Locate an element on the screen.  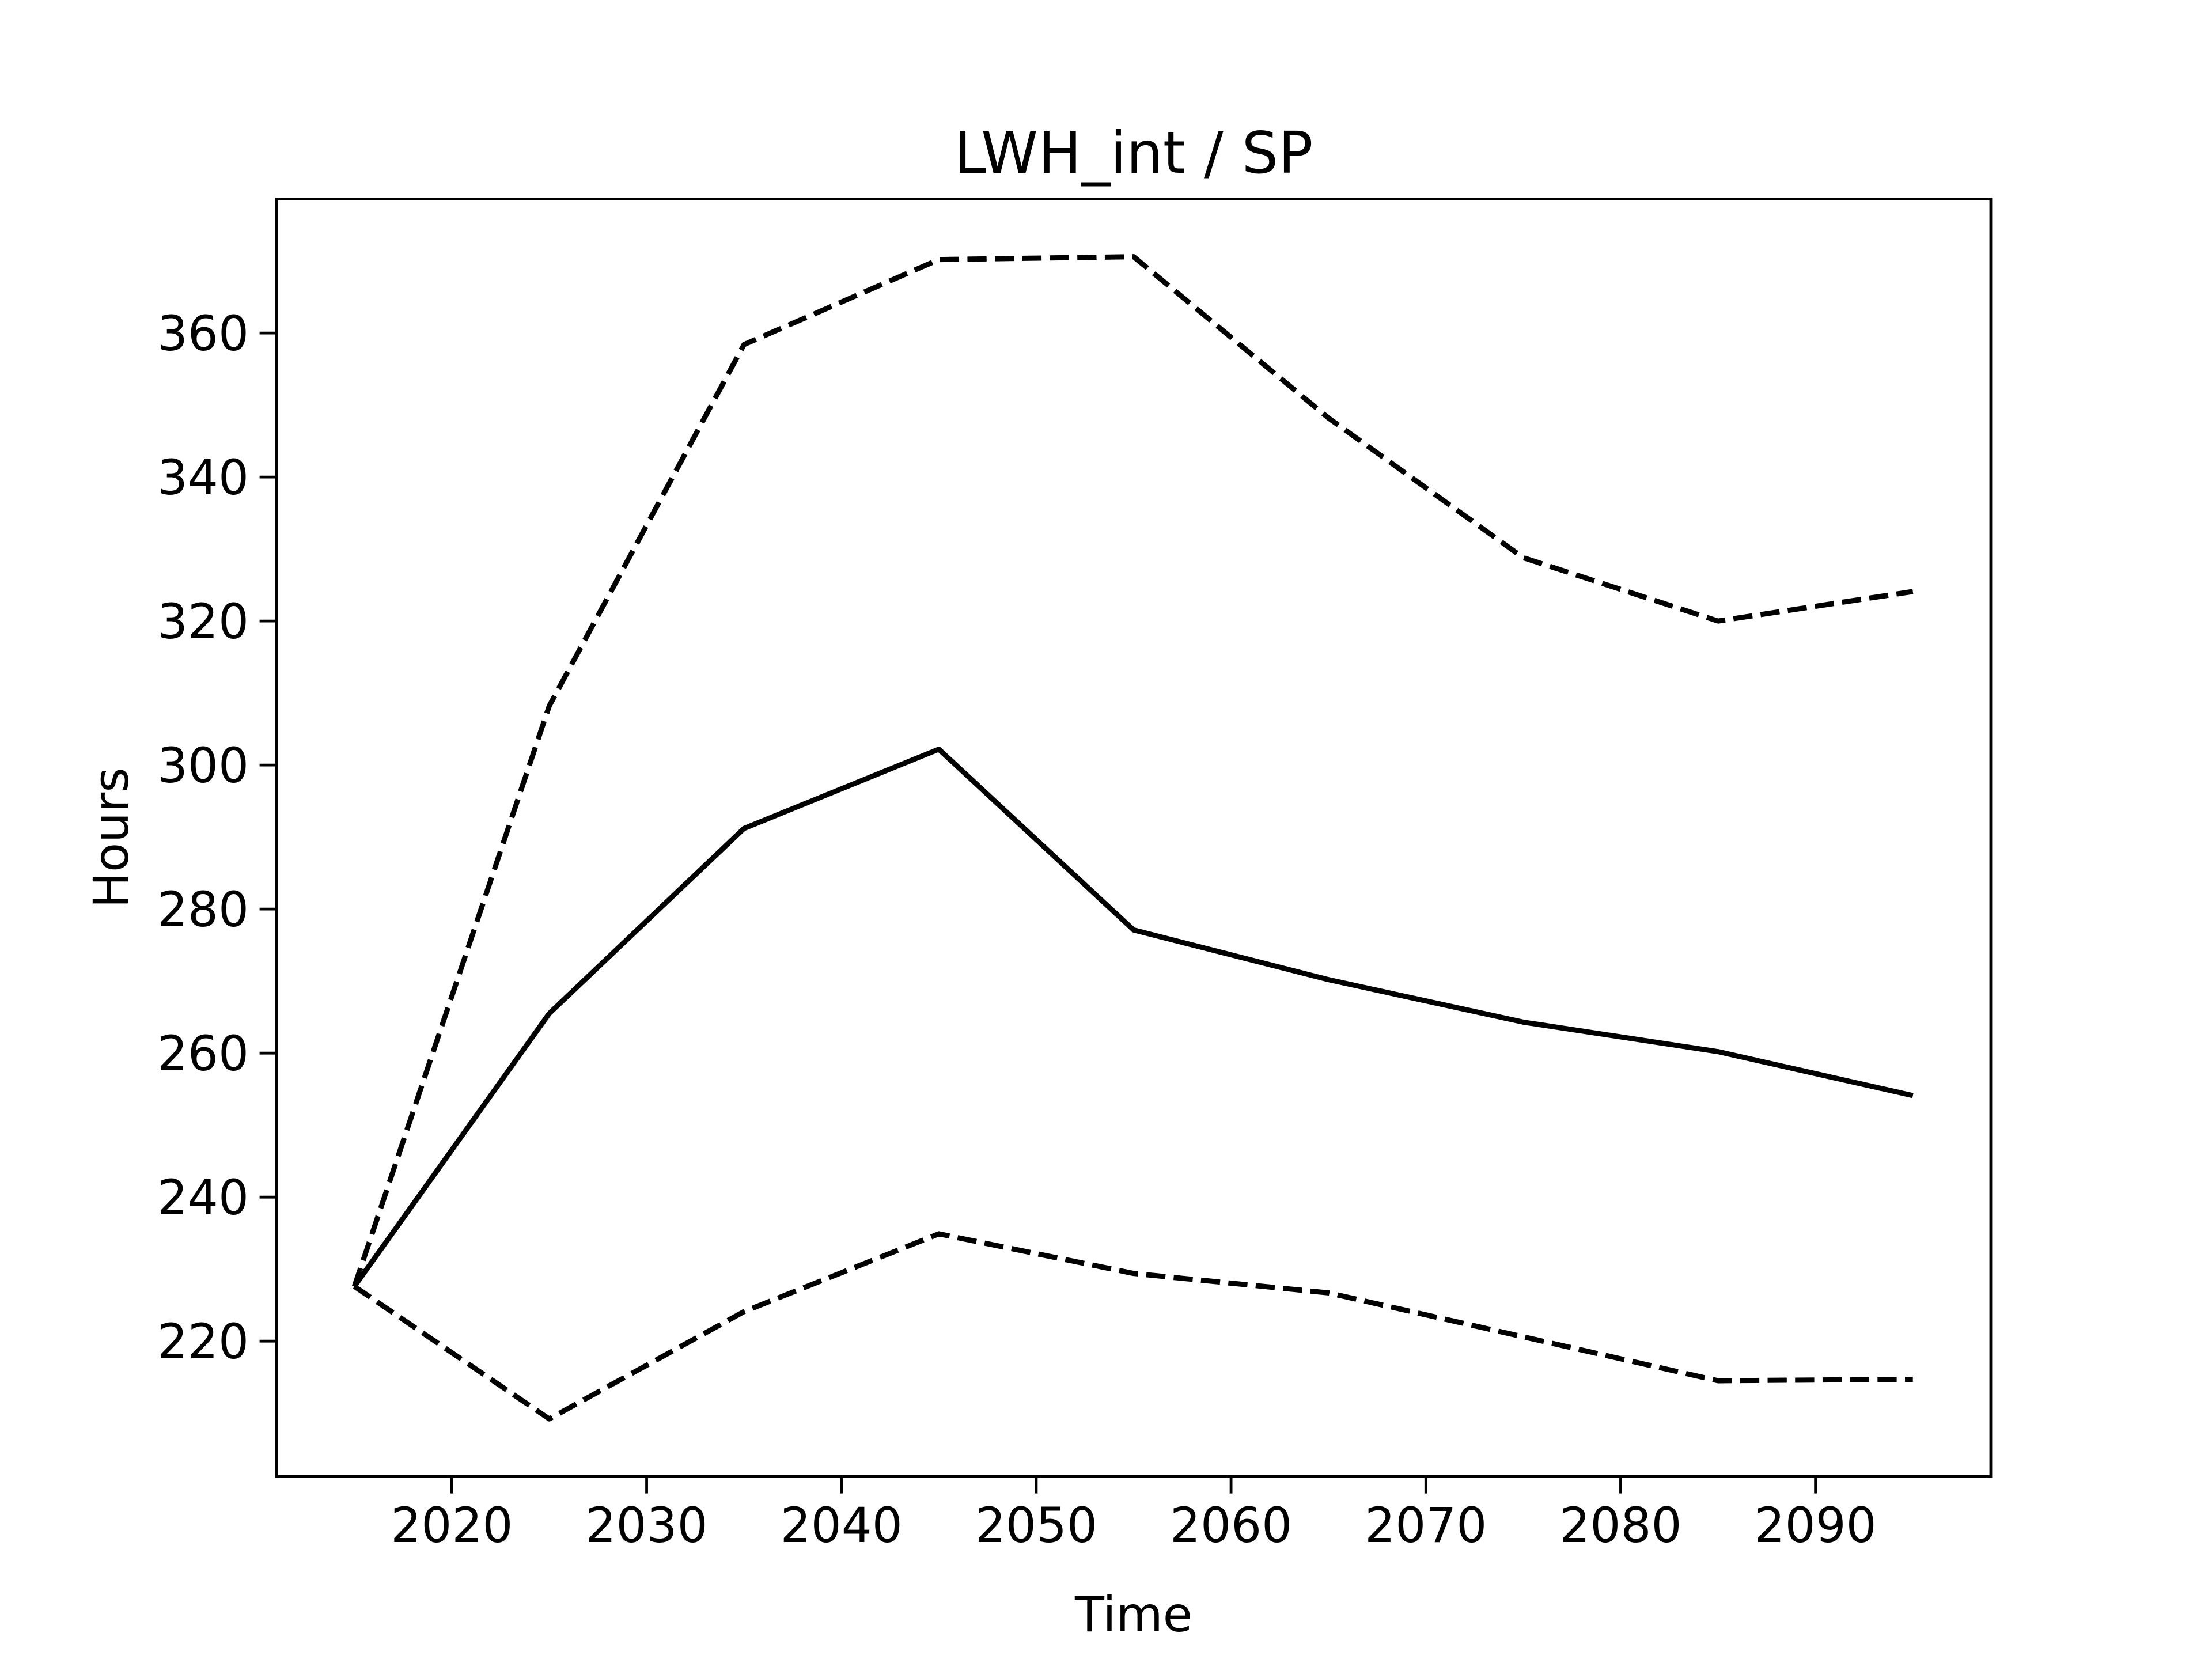
y-tick-label: 360 is located at coordinates (203, 334).